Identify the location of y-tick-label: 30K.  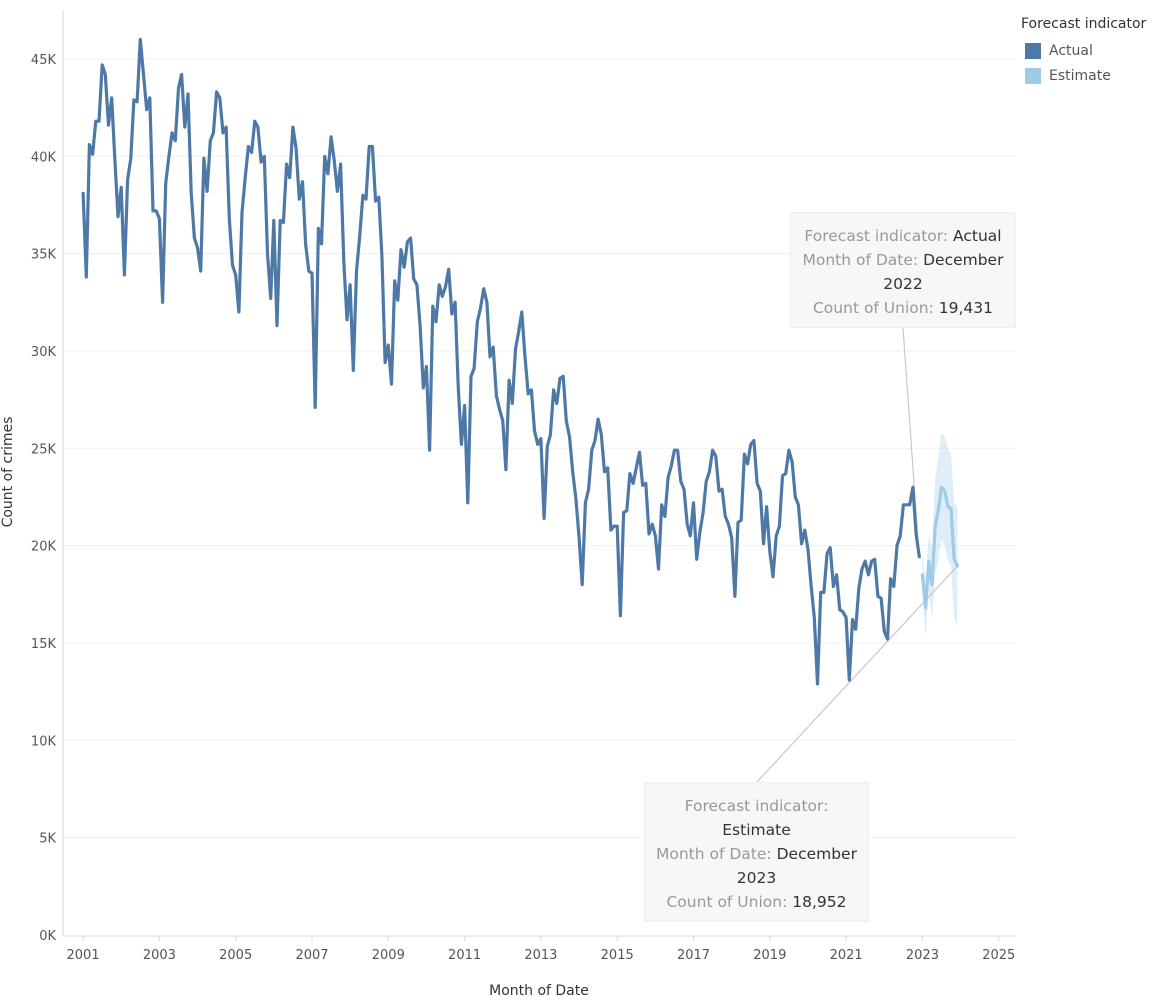
(44, 352).